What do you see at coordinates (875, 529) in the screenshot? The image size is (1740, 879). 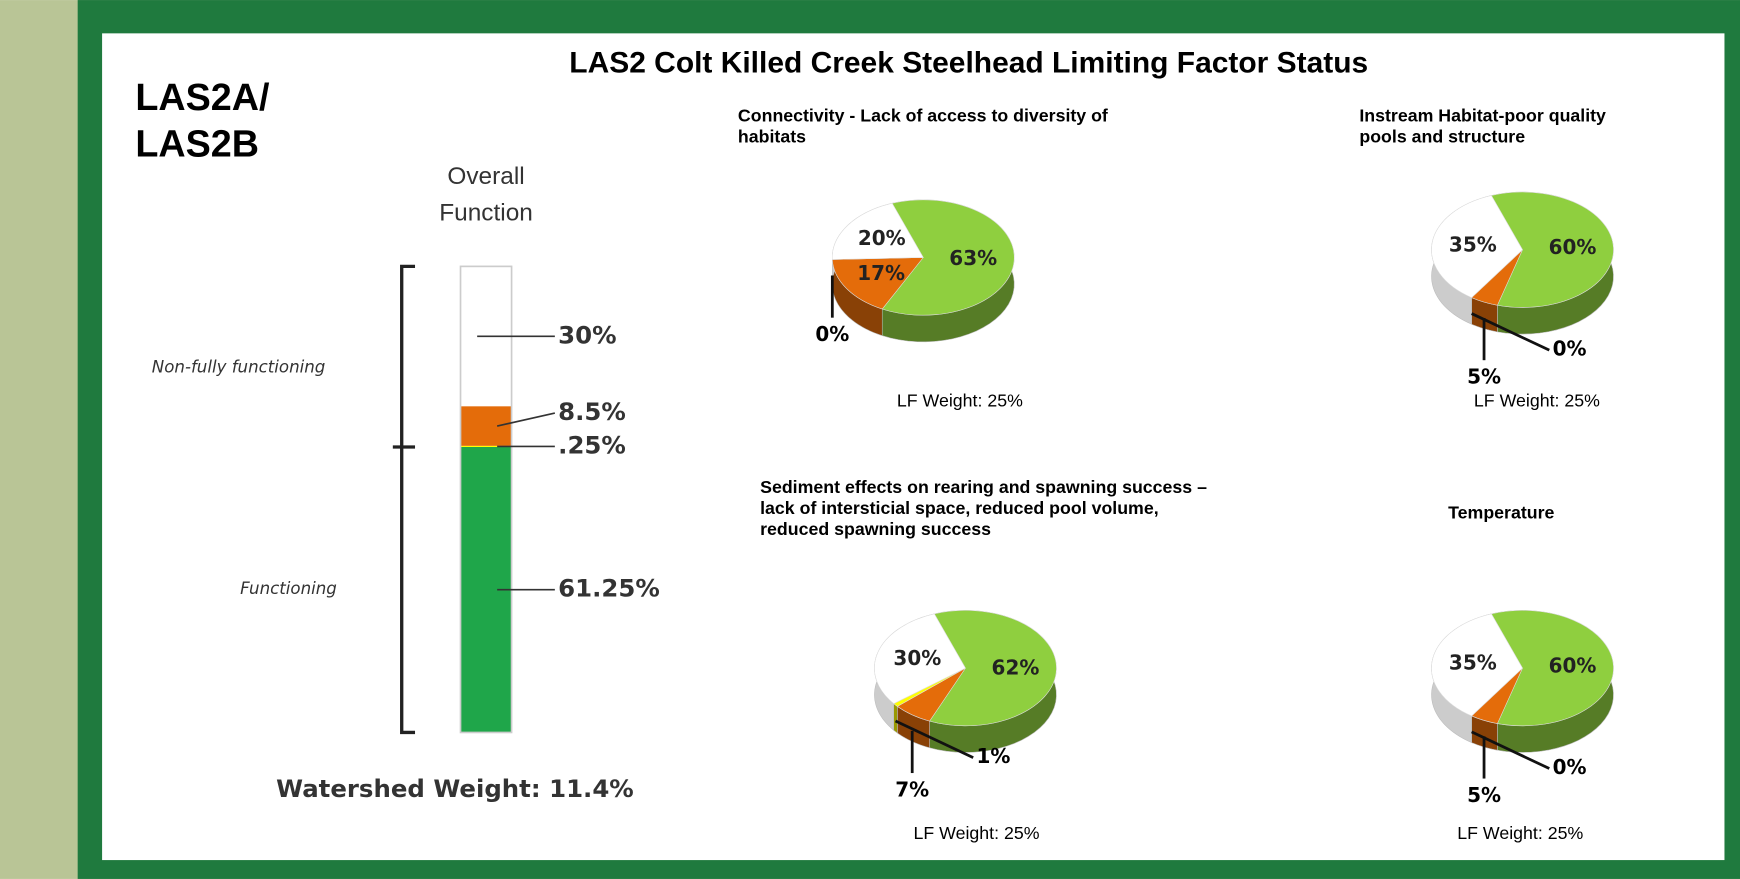 I see `pie-title: reduced spawning success` at bounding box center [875, 529].